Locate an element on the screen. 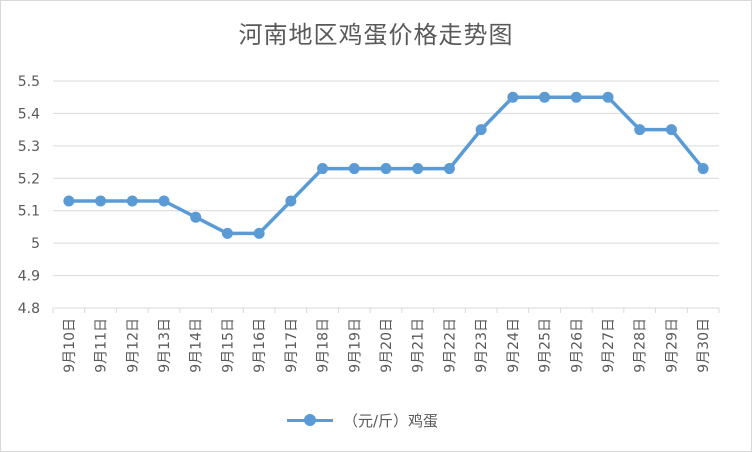 This screenshot has height=452, width=752. x-tick-label: 9月24日 is located at coordinates (514, 345).